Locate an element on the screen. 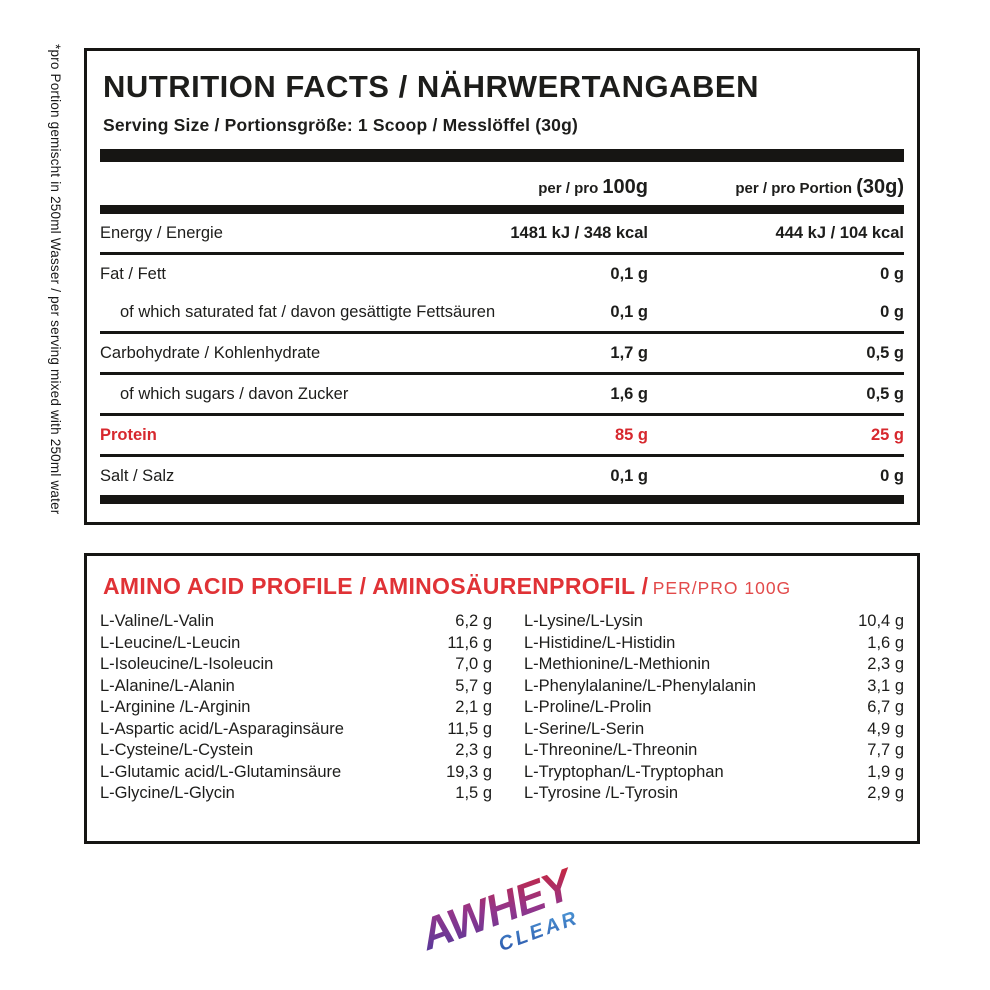 The image size is (990, 990). nutrition-title: NUTRITION FACTS / NÄHRWERTANGABEN is located at coordinates (431, 86).